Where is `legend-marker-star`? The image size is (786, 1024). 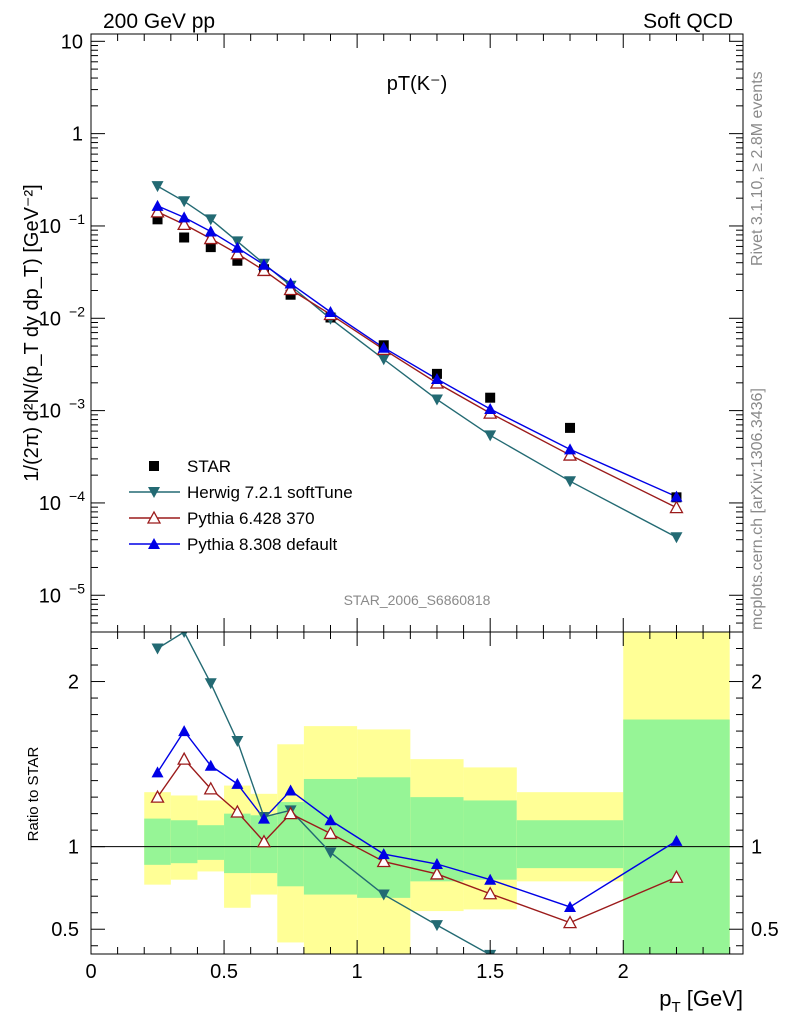 legend-marker-star is located at coordinates (154, 466).